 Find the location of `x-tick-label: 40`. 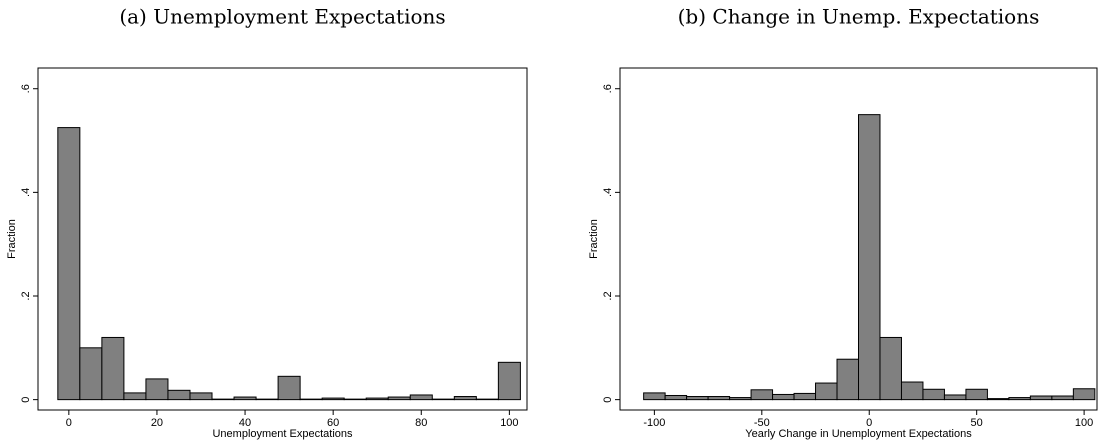

x-tick-label: 40 is located at coordinates (245, 423).